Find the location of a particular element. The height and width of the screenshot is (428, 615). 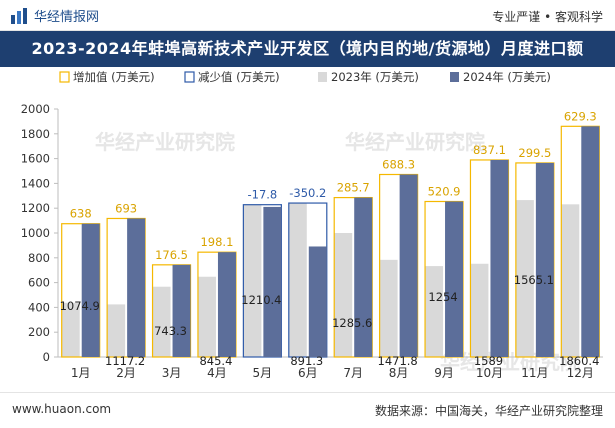

value-label-2024: 1565.1 is located at coordinates (534, 280).